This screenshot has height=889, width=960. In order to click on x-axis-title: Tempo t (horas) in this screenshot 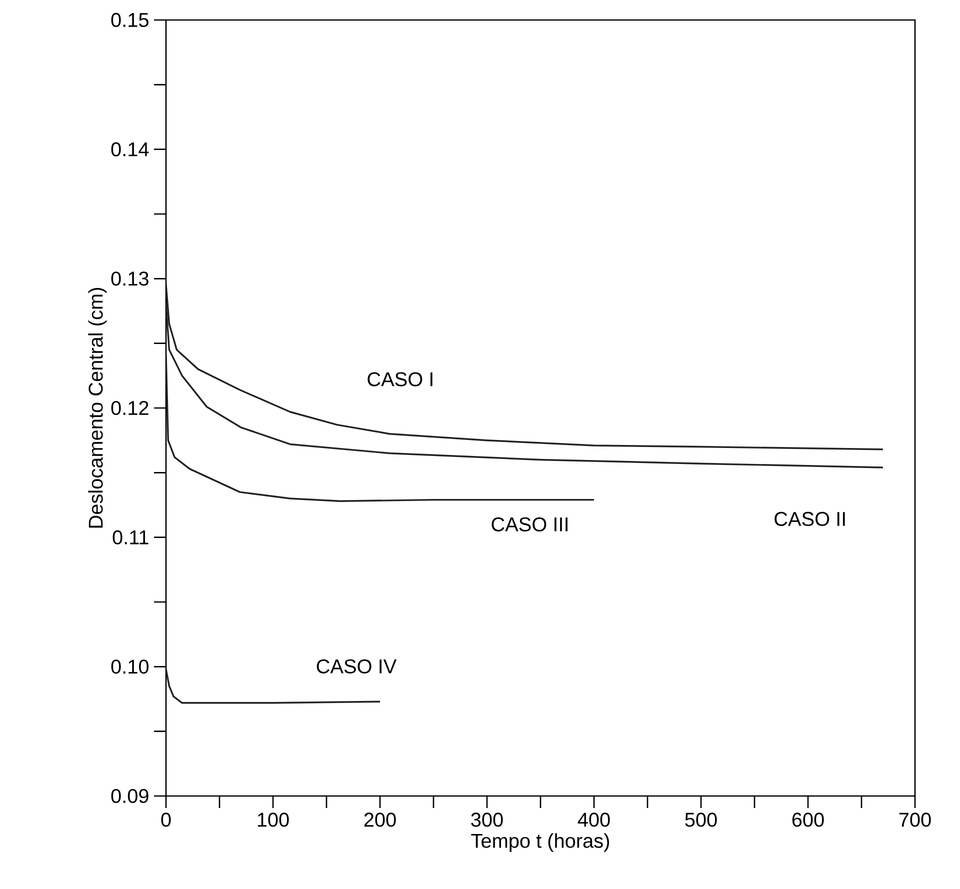, I will do `click(540, 842)`.